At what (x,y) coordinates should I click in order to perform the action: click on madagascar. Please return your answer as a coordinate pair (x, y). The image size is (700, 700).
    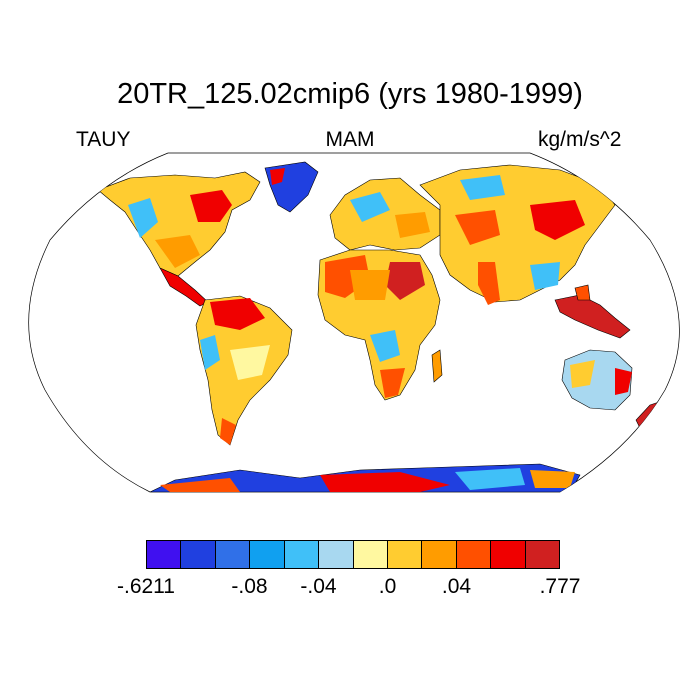
    Looking at the image, I should click on (437, 366).